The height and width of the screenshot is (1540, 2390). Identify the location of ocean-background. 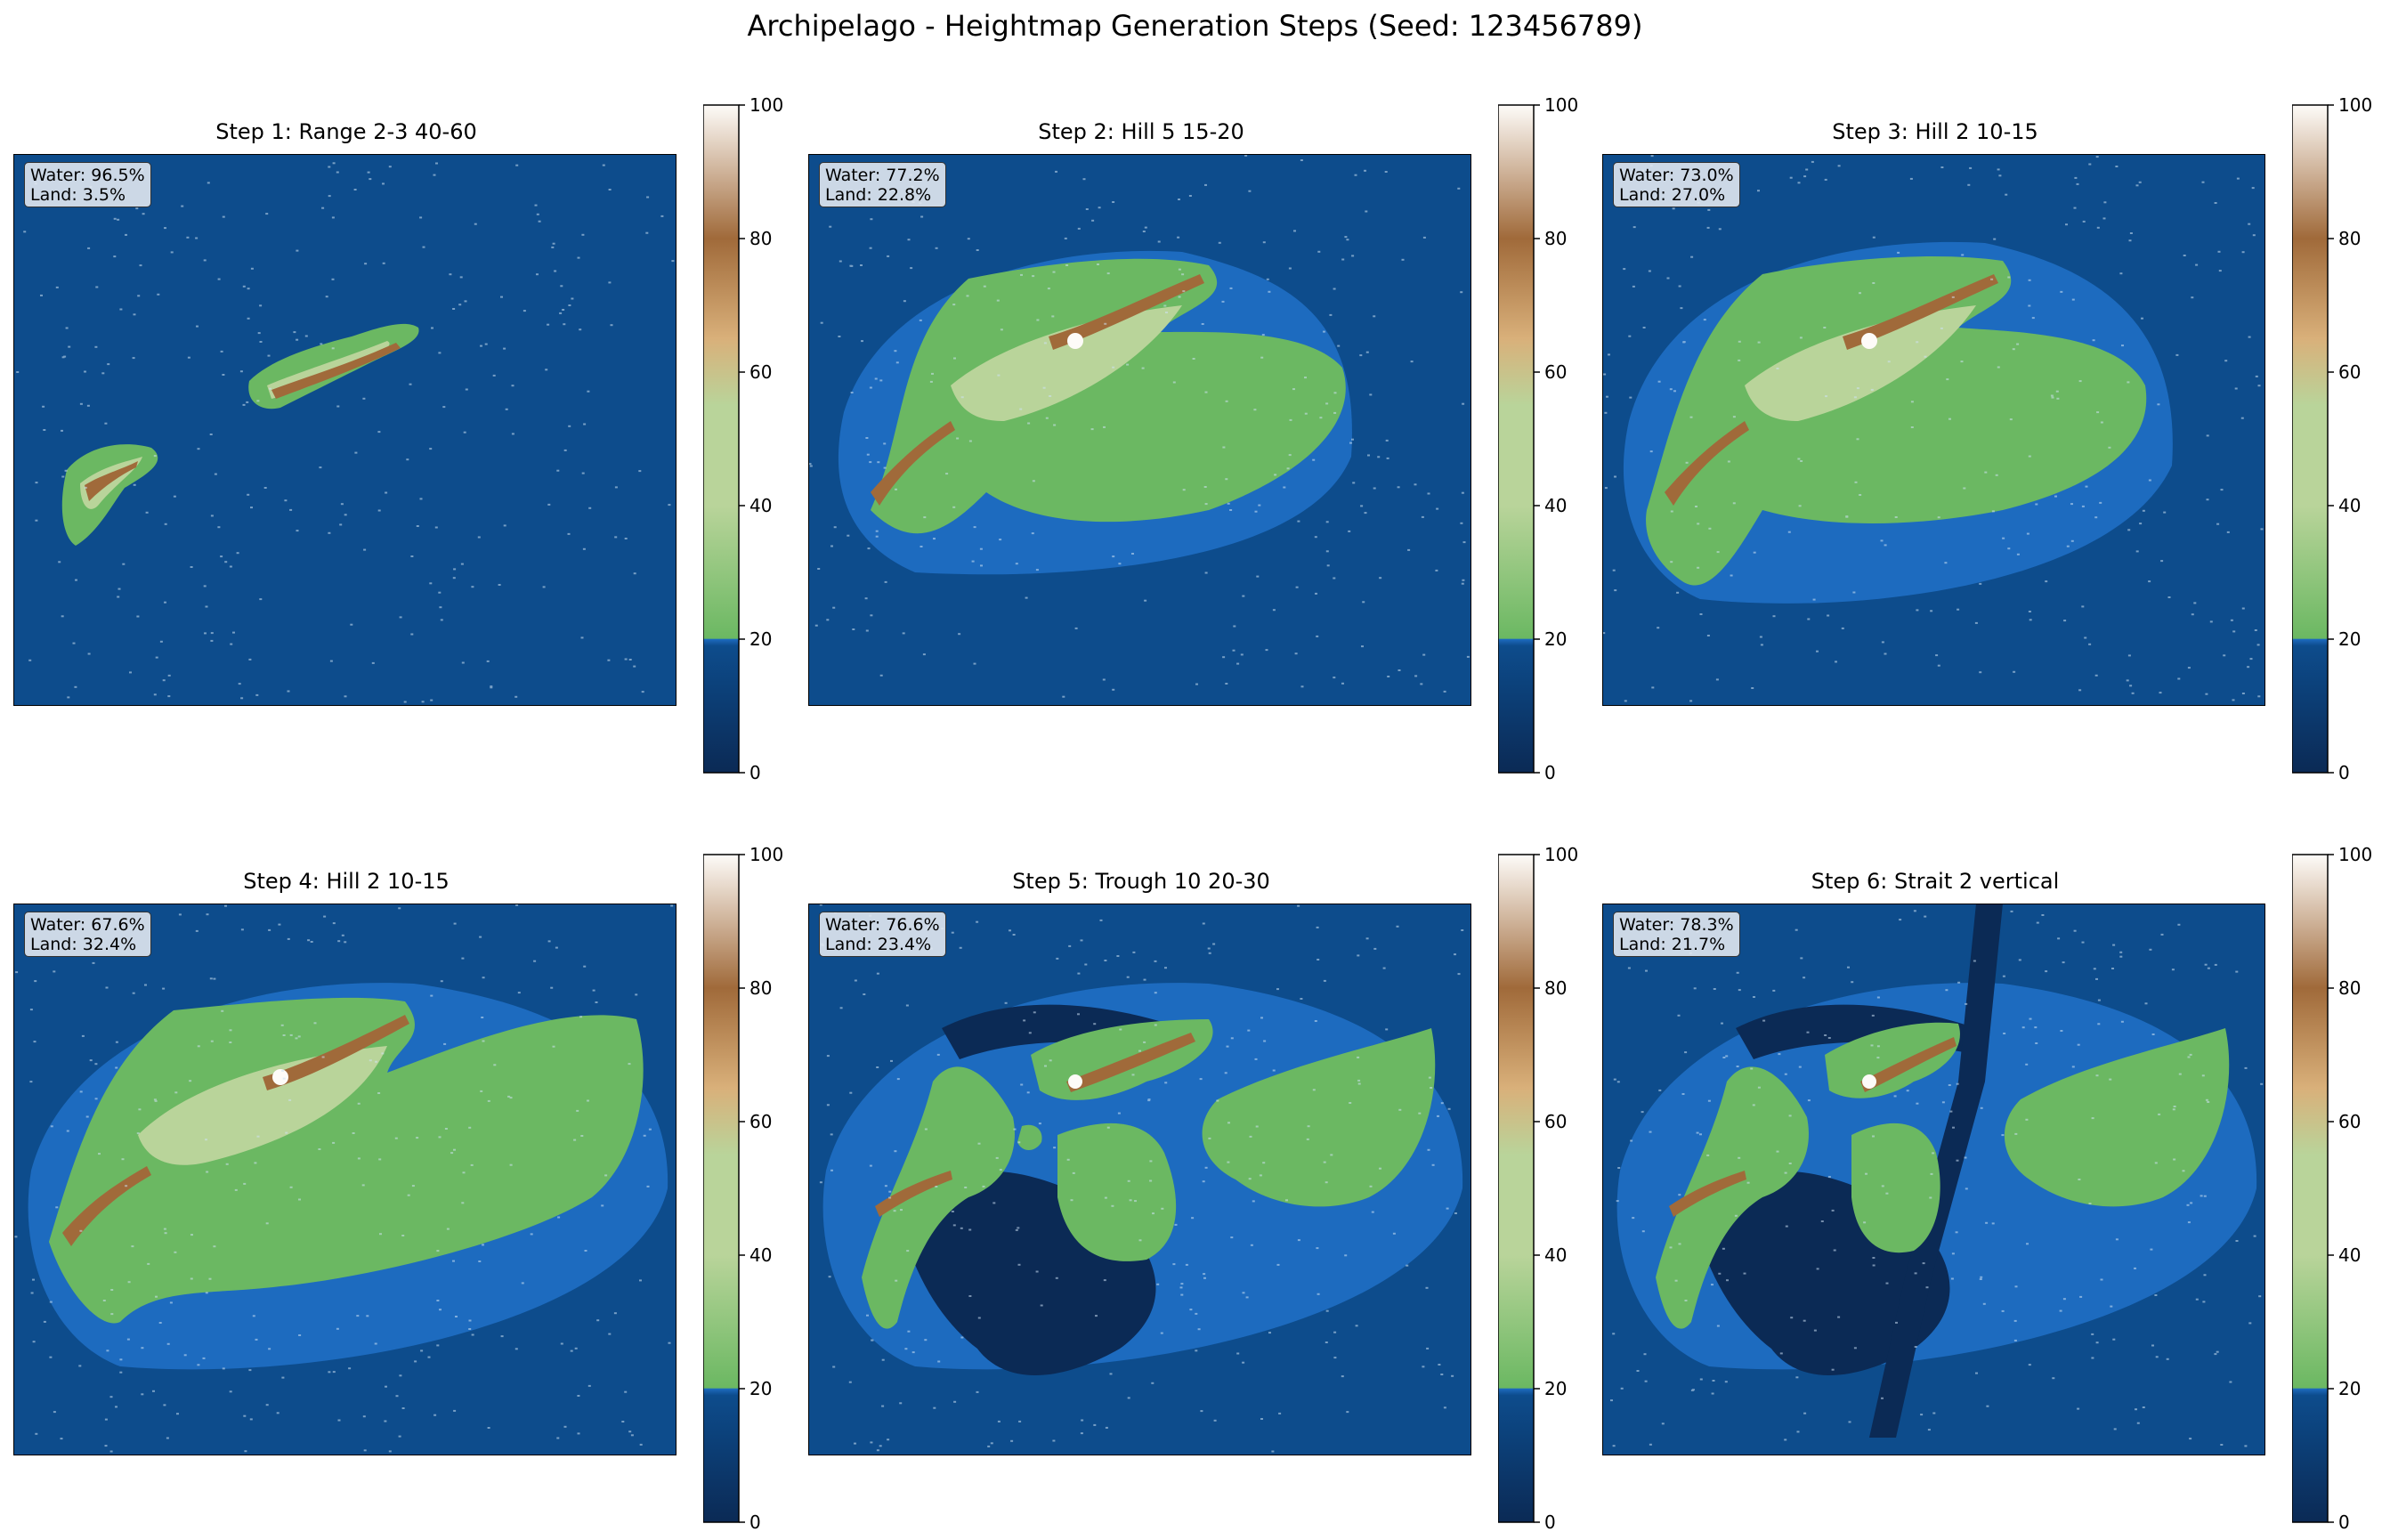
(344, 430).